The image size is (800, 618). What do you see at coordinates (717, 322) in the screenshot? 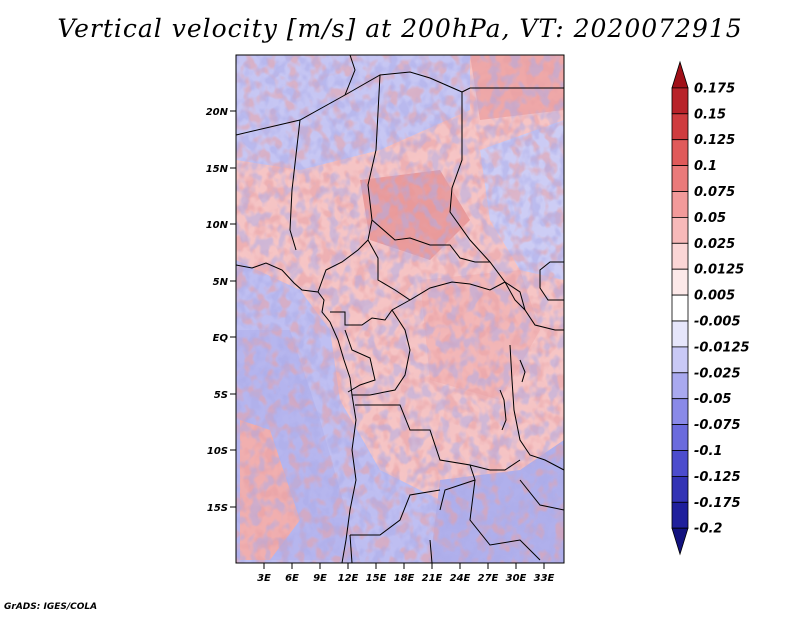
I see `colorbar-label: -0.005` at bounding box center [717, 322].